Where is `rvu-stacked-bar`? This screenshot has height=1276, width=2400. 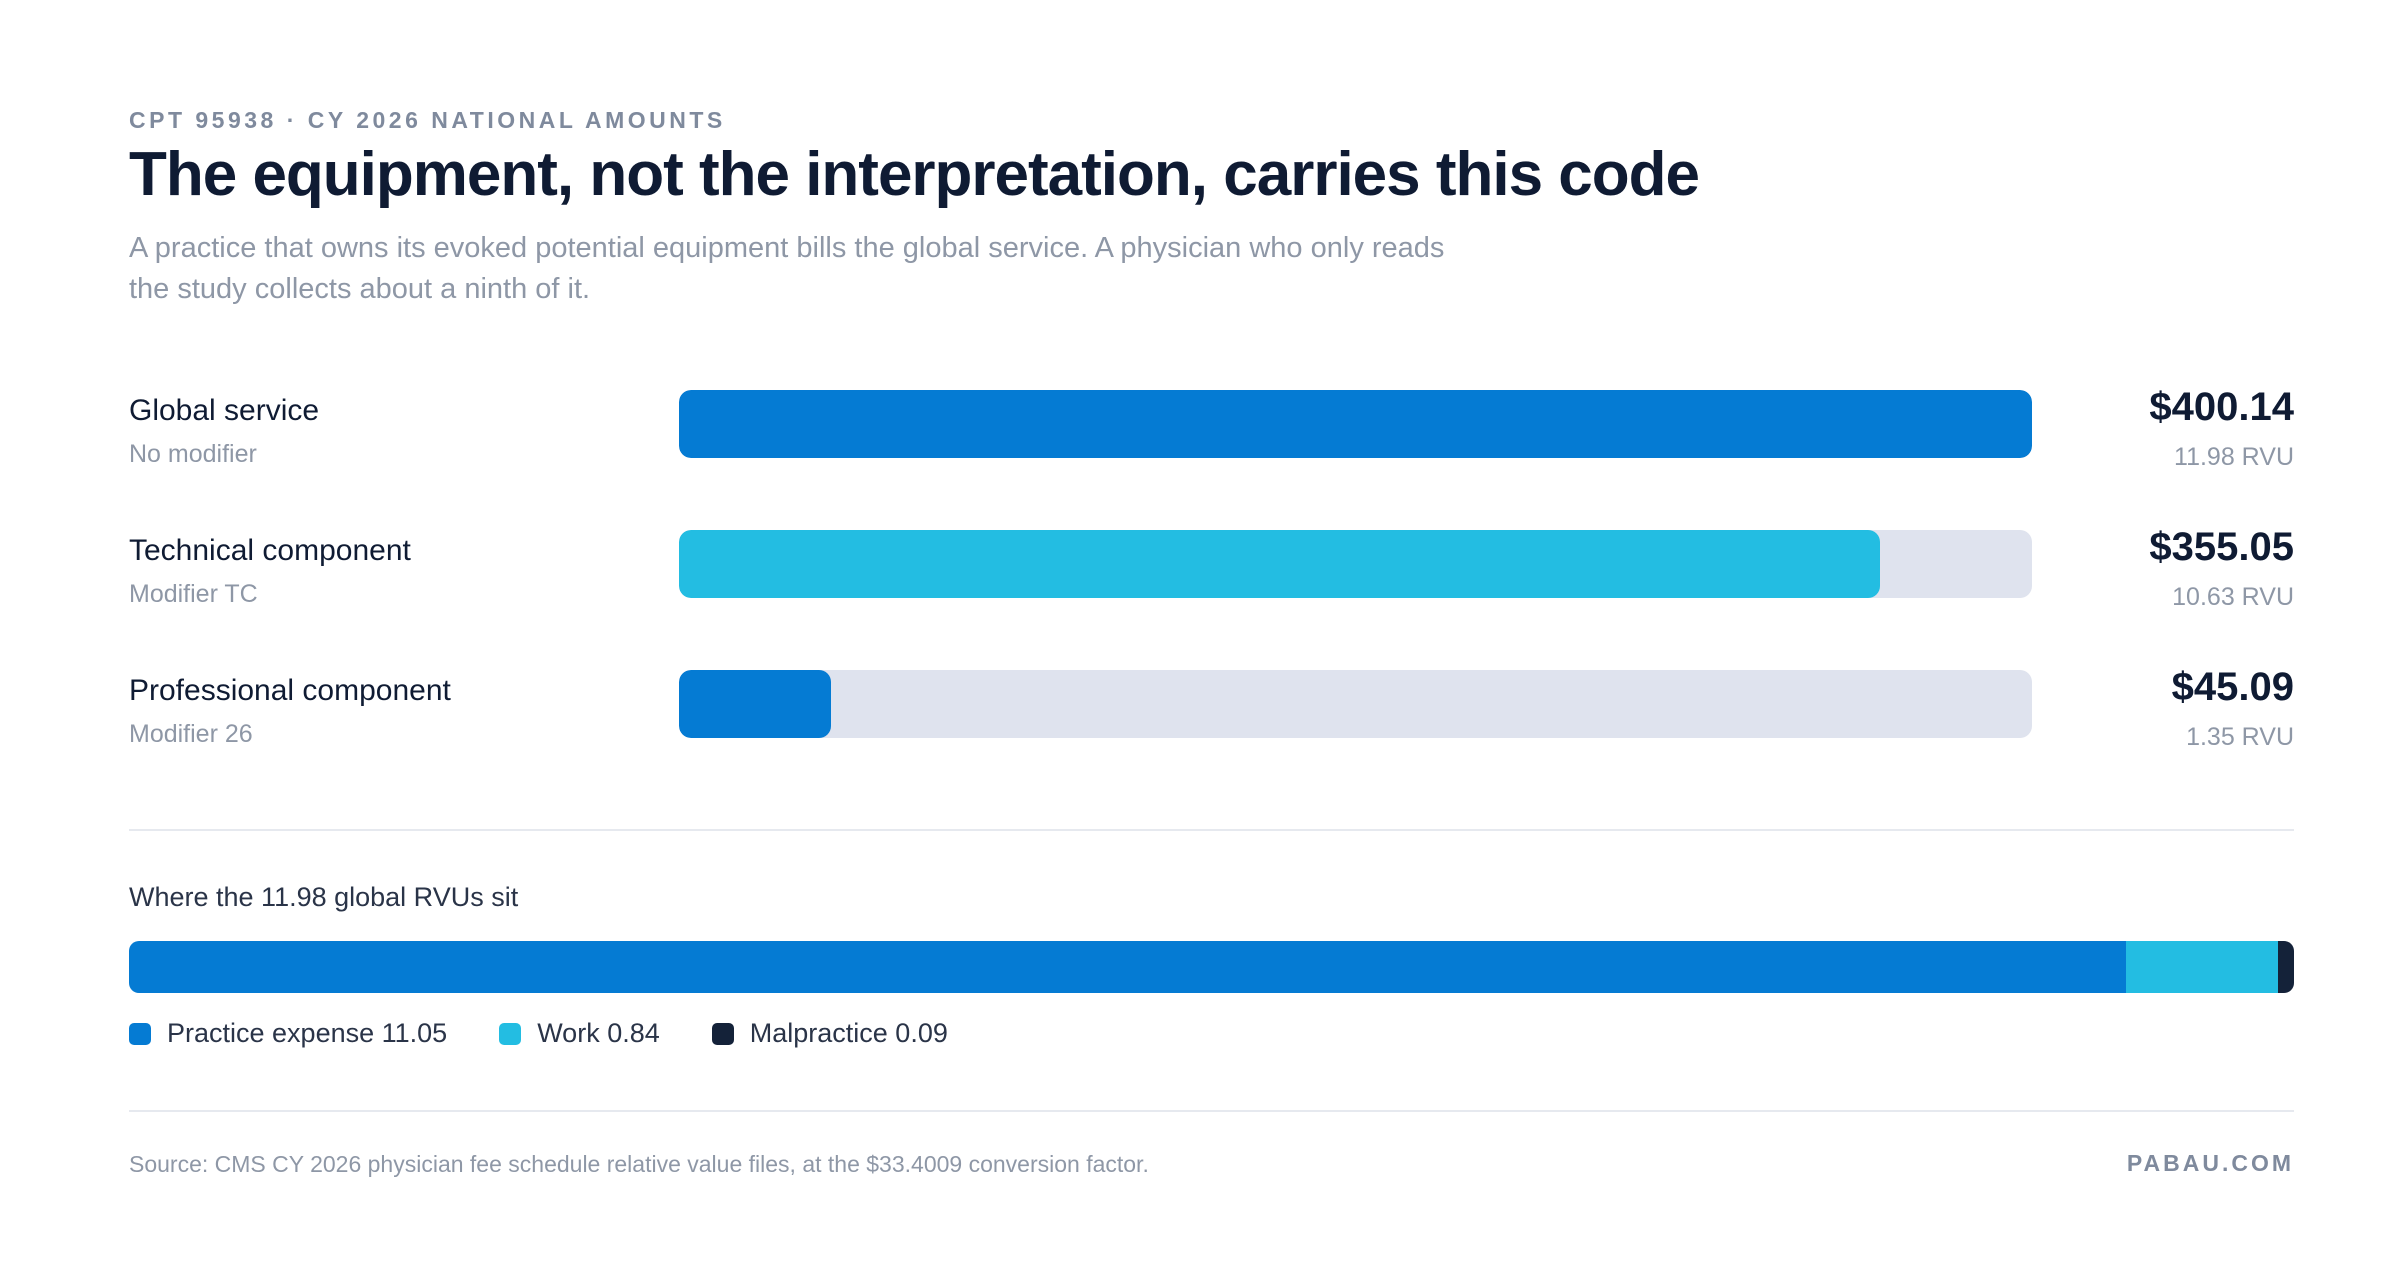
rvu-stacked-bar is located at coordinates (1211, 967).